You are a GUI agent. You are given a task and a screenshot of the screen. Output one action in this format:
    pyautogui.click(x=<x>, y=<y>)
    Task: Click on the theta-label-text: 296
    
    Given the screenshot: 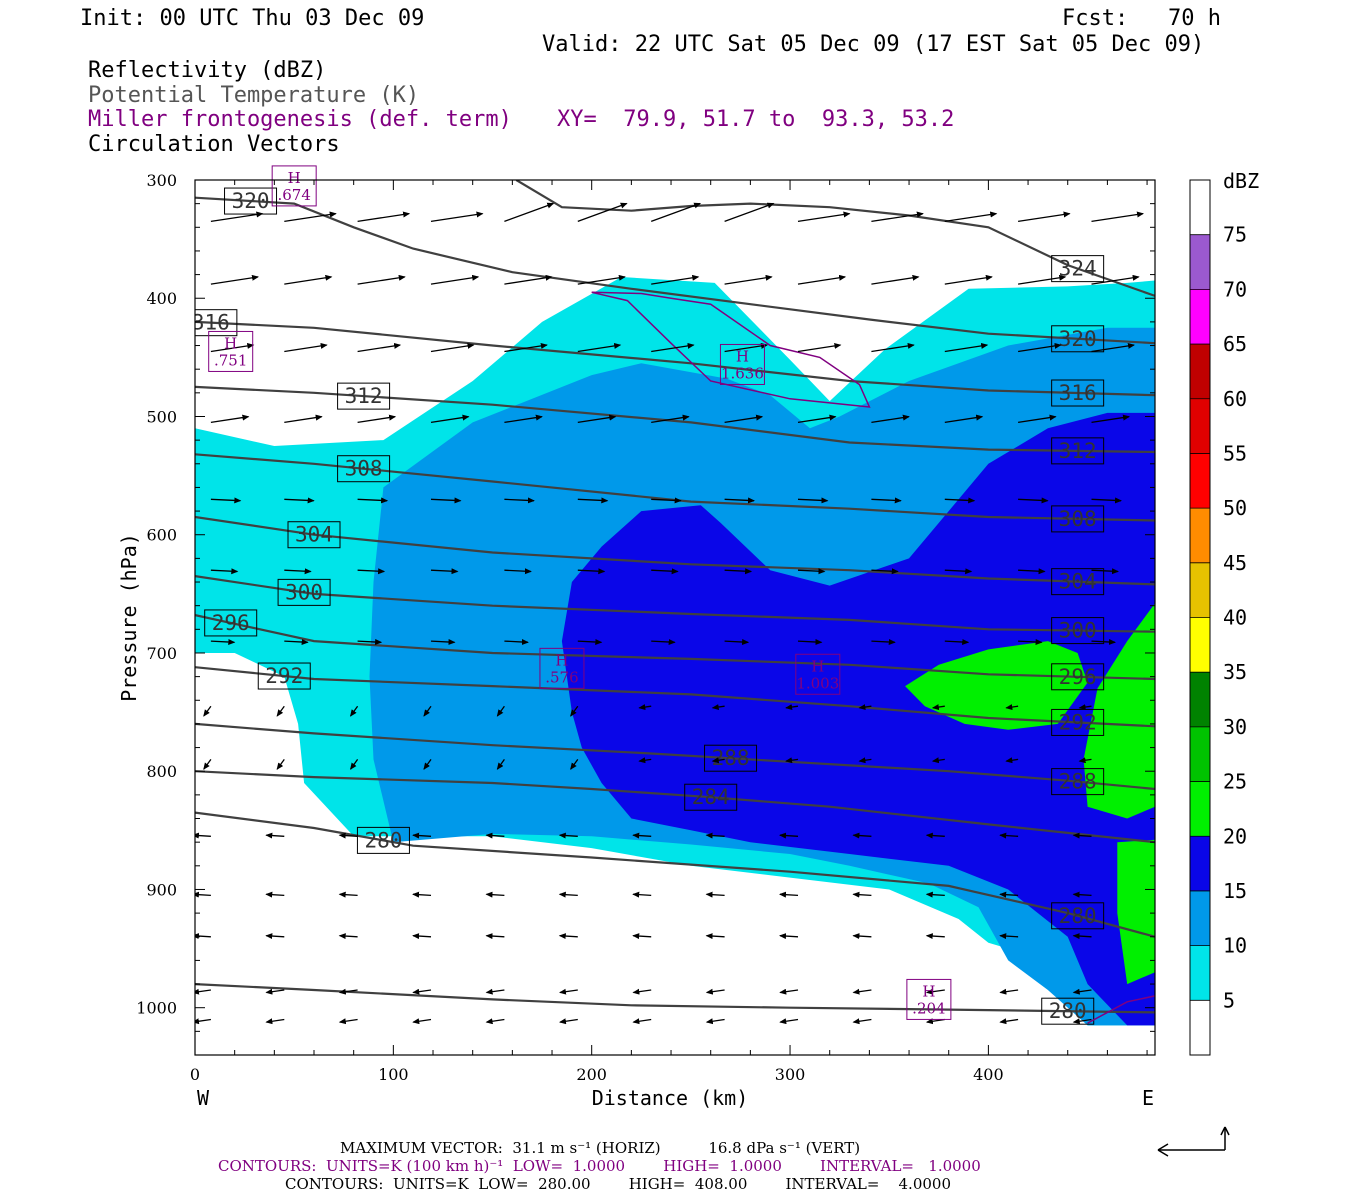 What is the action you would take?
    pyautogui.click(x=1078, y=677)
    